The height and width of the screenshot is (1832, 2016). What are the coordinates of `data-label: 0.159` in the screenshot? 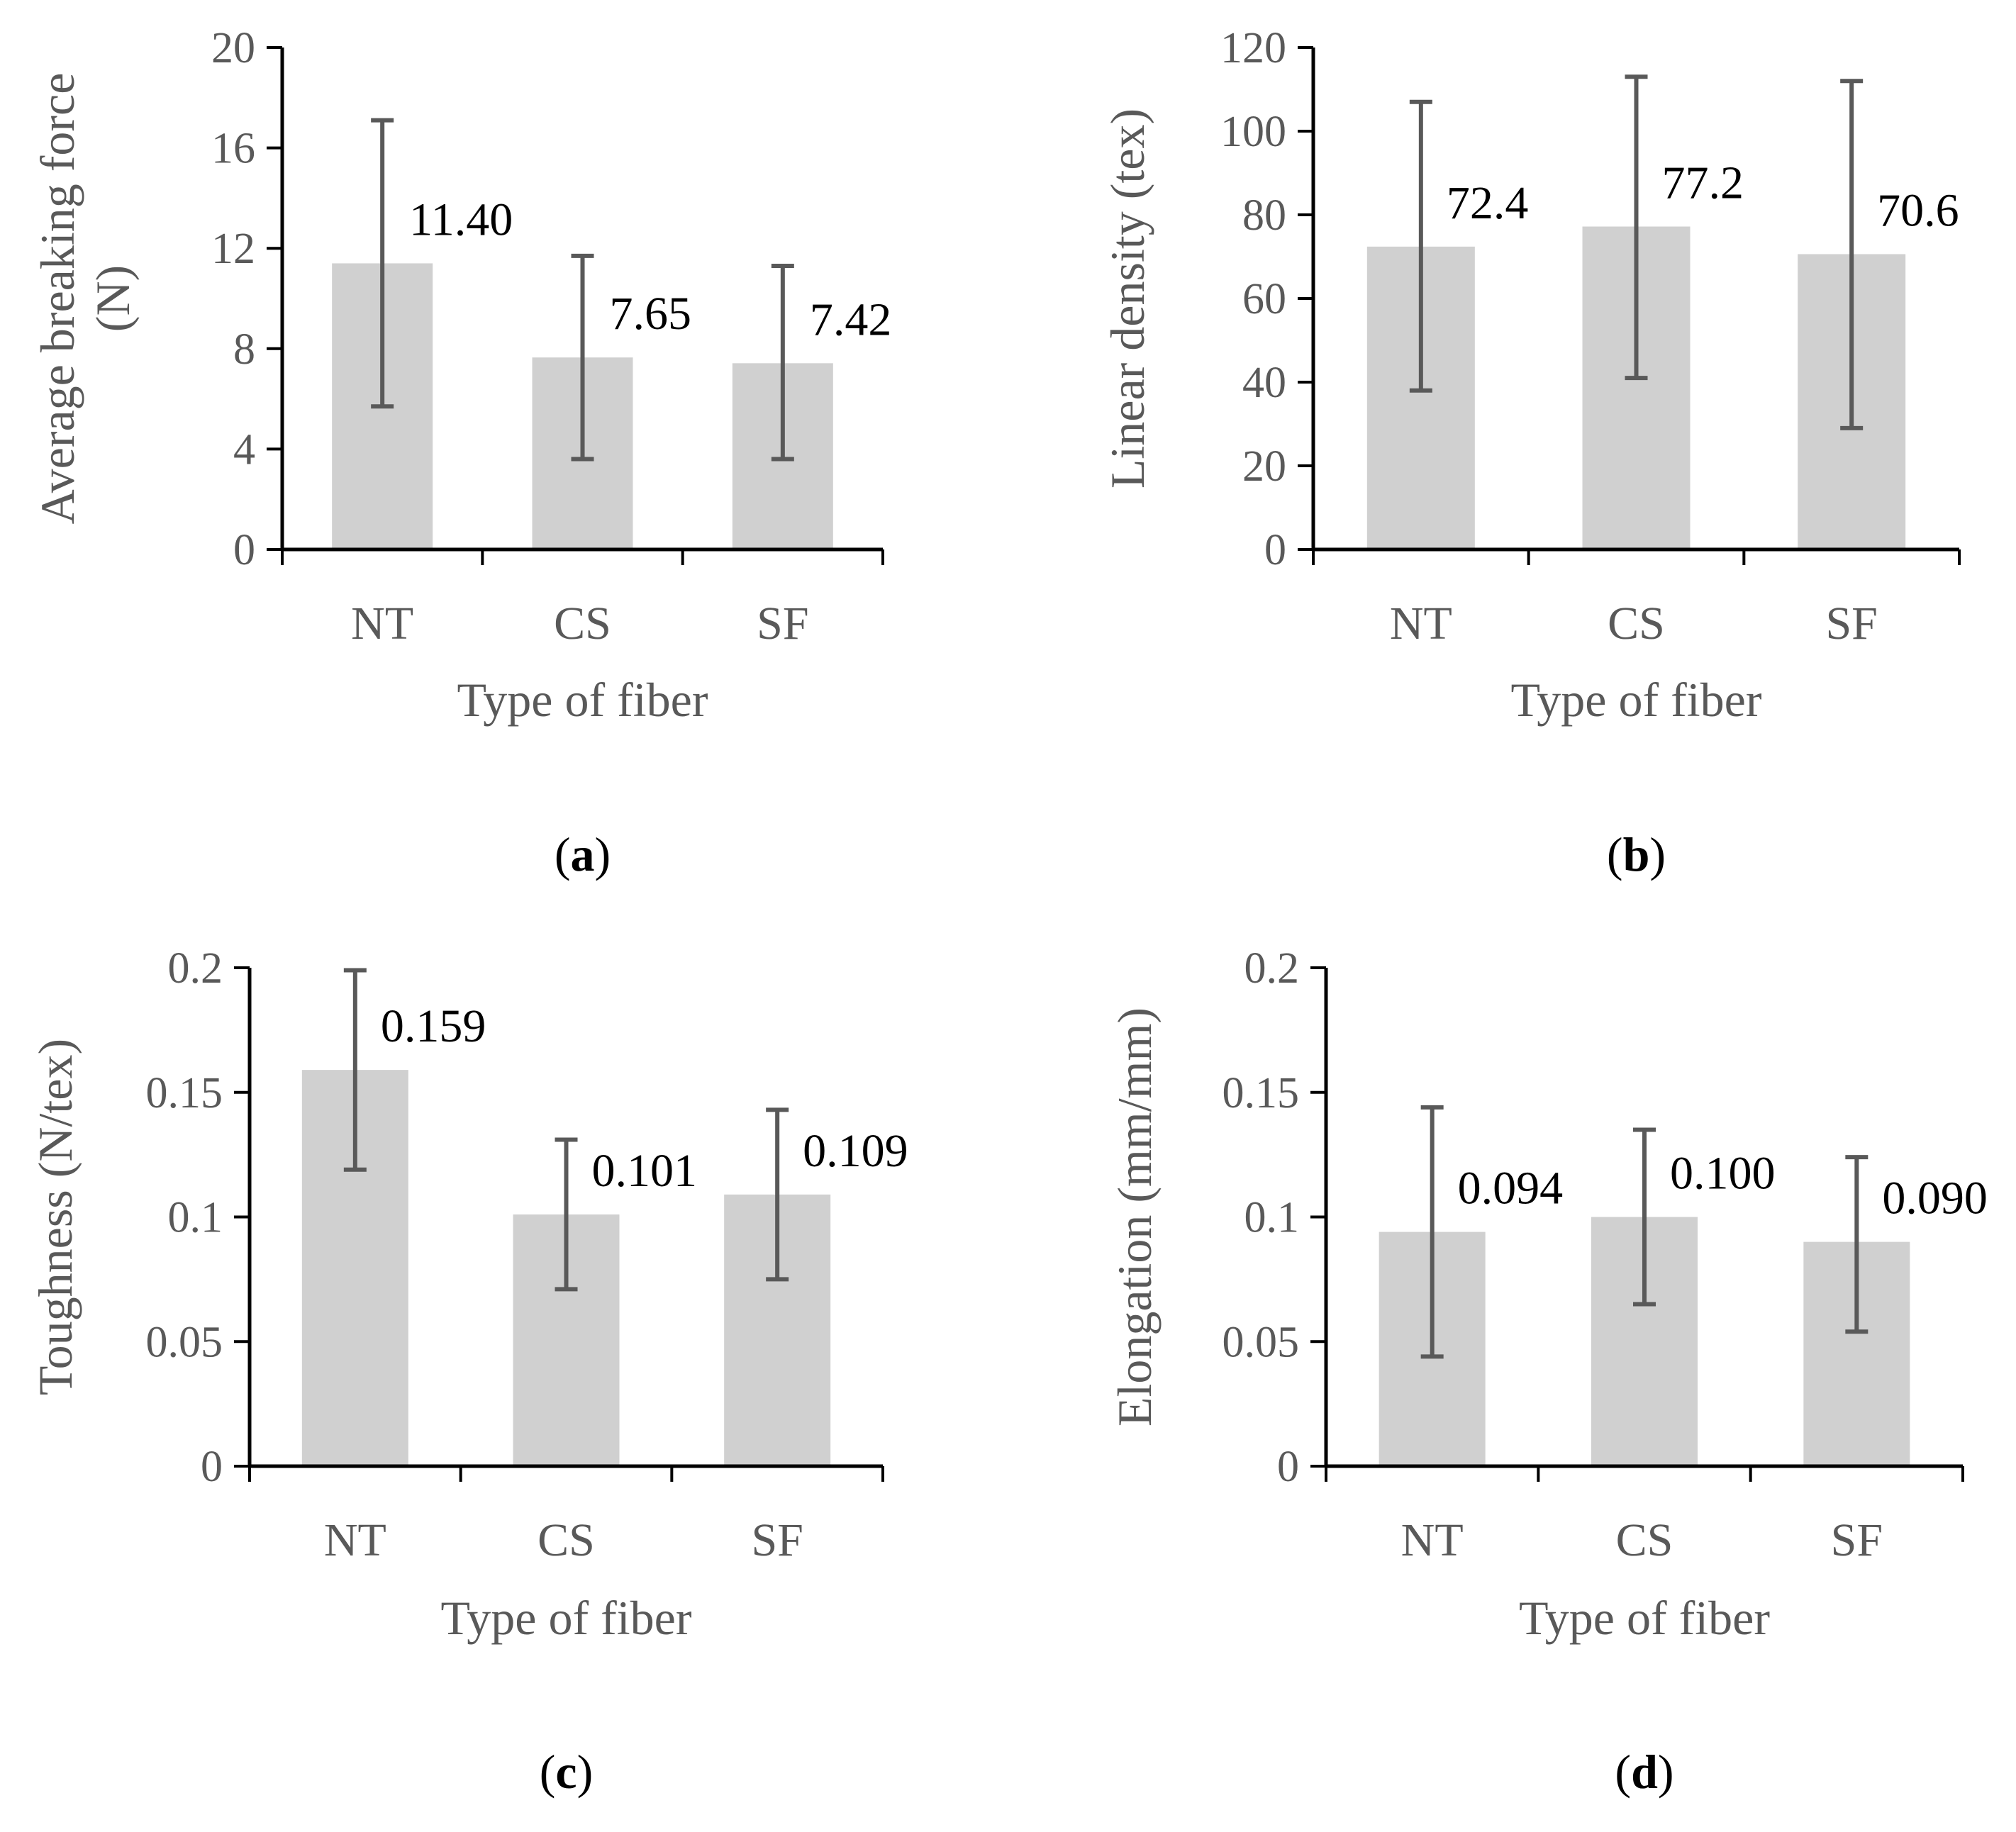 It's located at (433, 1026).